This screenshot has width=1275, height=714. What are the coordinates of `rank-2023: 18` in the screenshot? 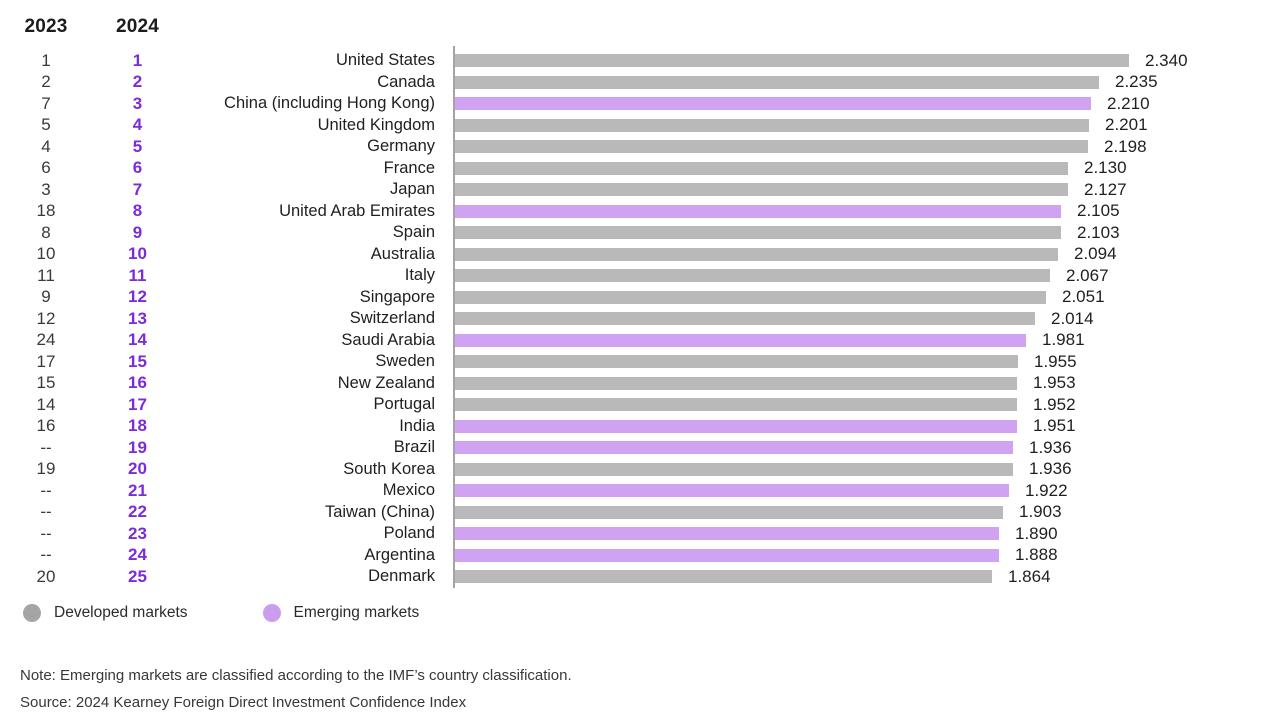 It's located at (46, 211).